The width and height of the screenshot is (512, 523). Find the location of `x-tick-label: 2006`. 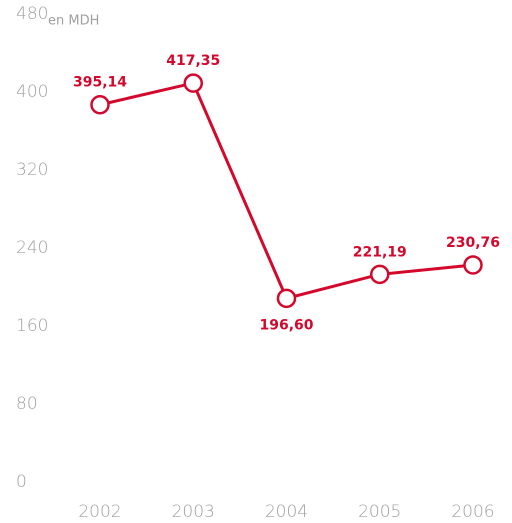

x-tick-label: 2006 is located at coordinates (472, 512).